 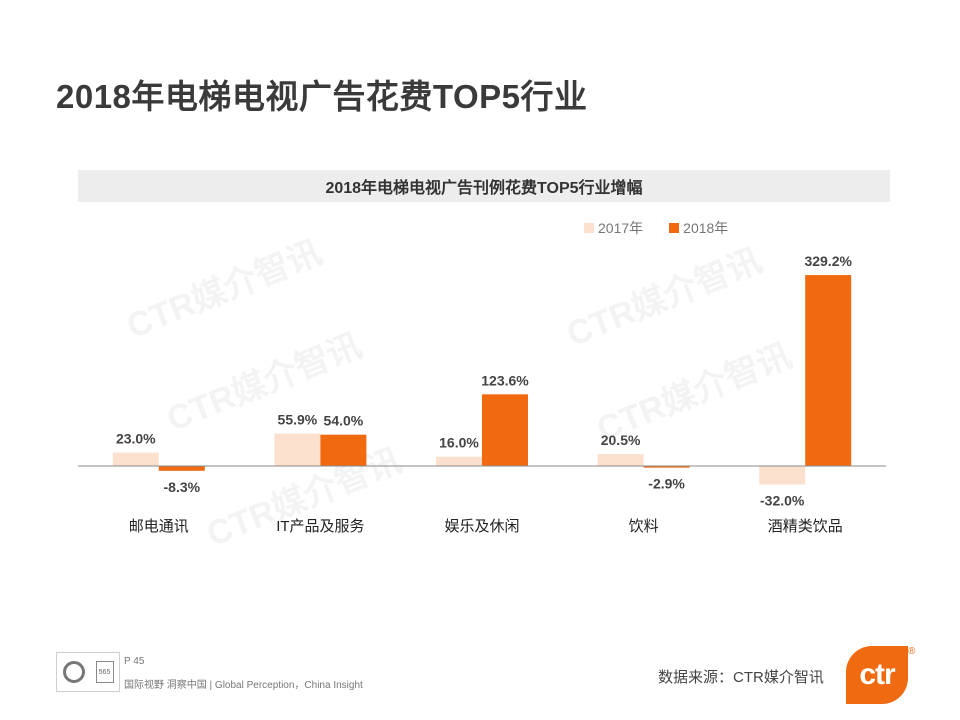 I want to click on legend-swatch-2018, so click(x=674, y=228).